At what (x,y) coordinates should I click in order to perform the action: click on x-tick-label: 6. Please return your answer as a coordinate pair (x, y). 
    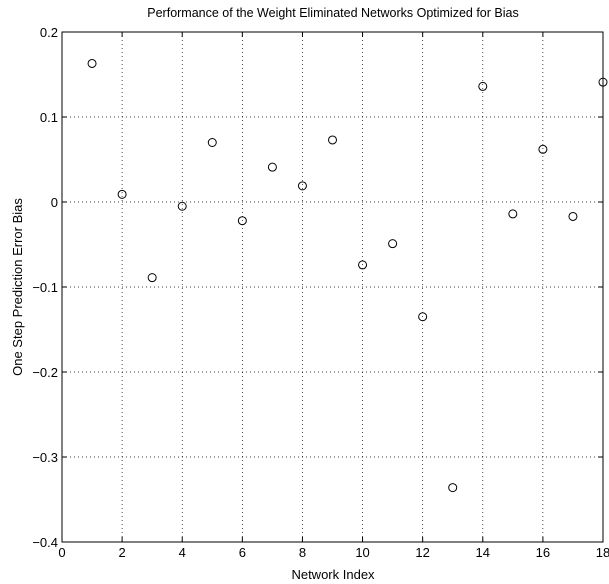
    Looking at the image, I should click on (242, 552).